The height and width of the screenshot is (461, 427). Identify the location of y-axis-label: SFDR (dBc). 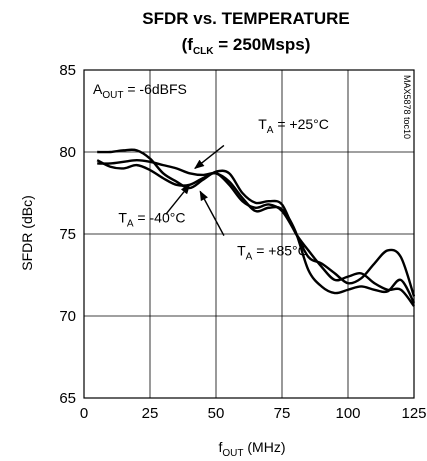
(27, 232).